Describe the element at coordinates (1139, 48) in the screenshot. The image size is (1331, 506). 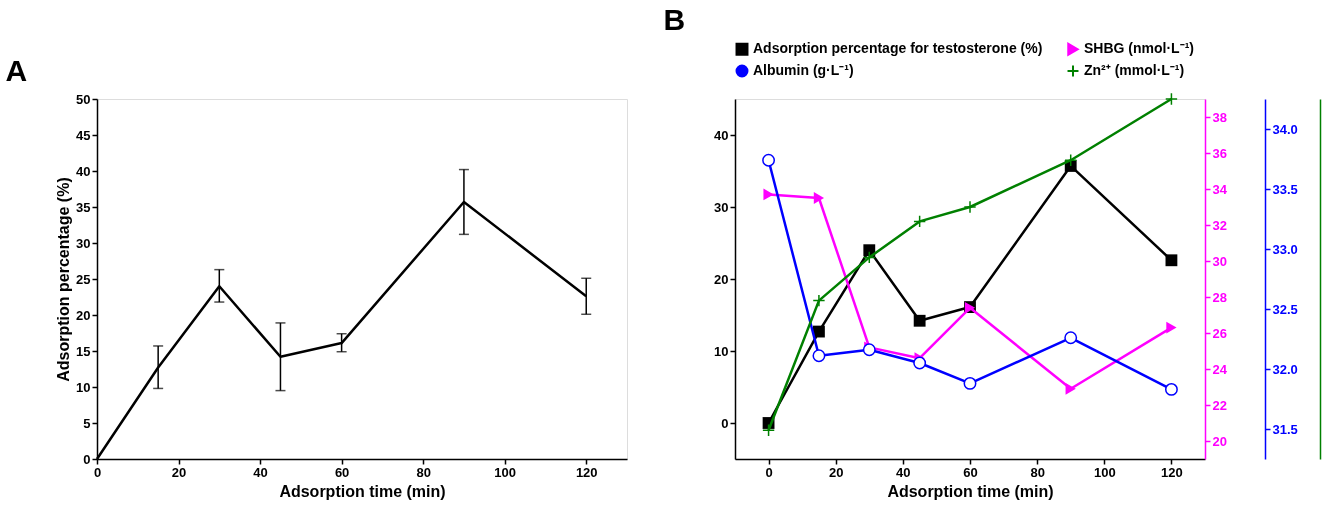
I see `legend-label: SHBG (nmol·L⁻¹)` at that location.